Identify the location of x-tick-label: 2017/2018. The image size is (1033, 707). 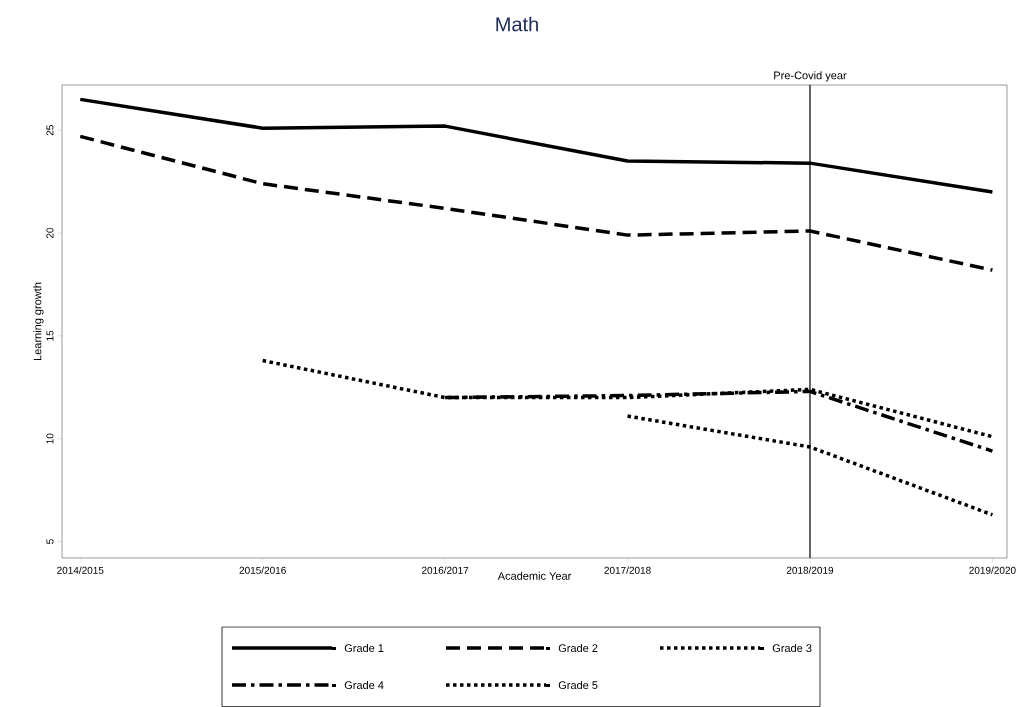
(627, 570).